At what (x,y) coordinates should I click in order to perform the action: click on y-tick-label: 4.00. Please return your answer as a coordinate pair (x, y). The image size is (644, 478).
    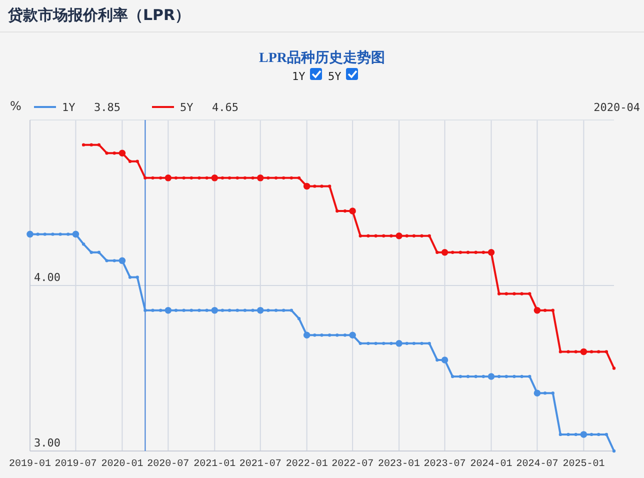
    Looking at the image, I should click on (47, 277).